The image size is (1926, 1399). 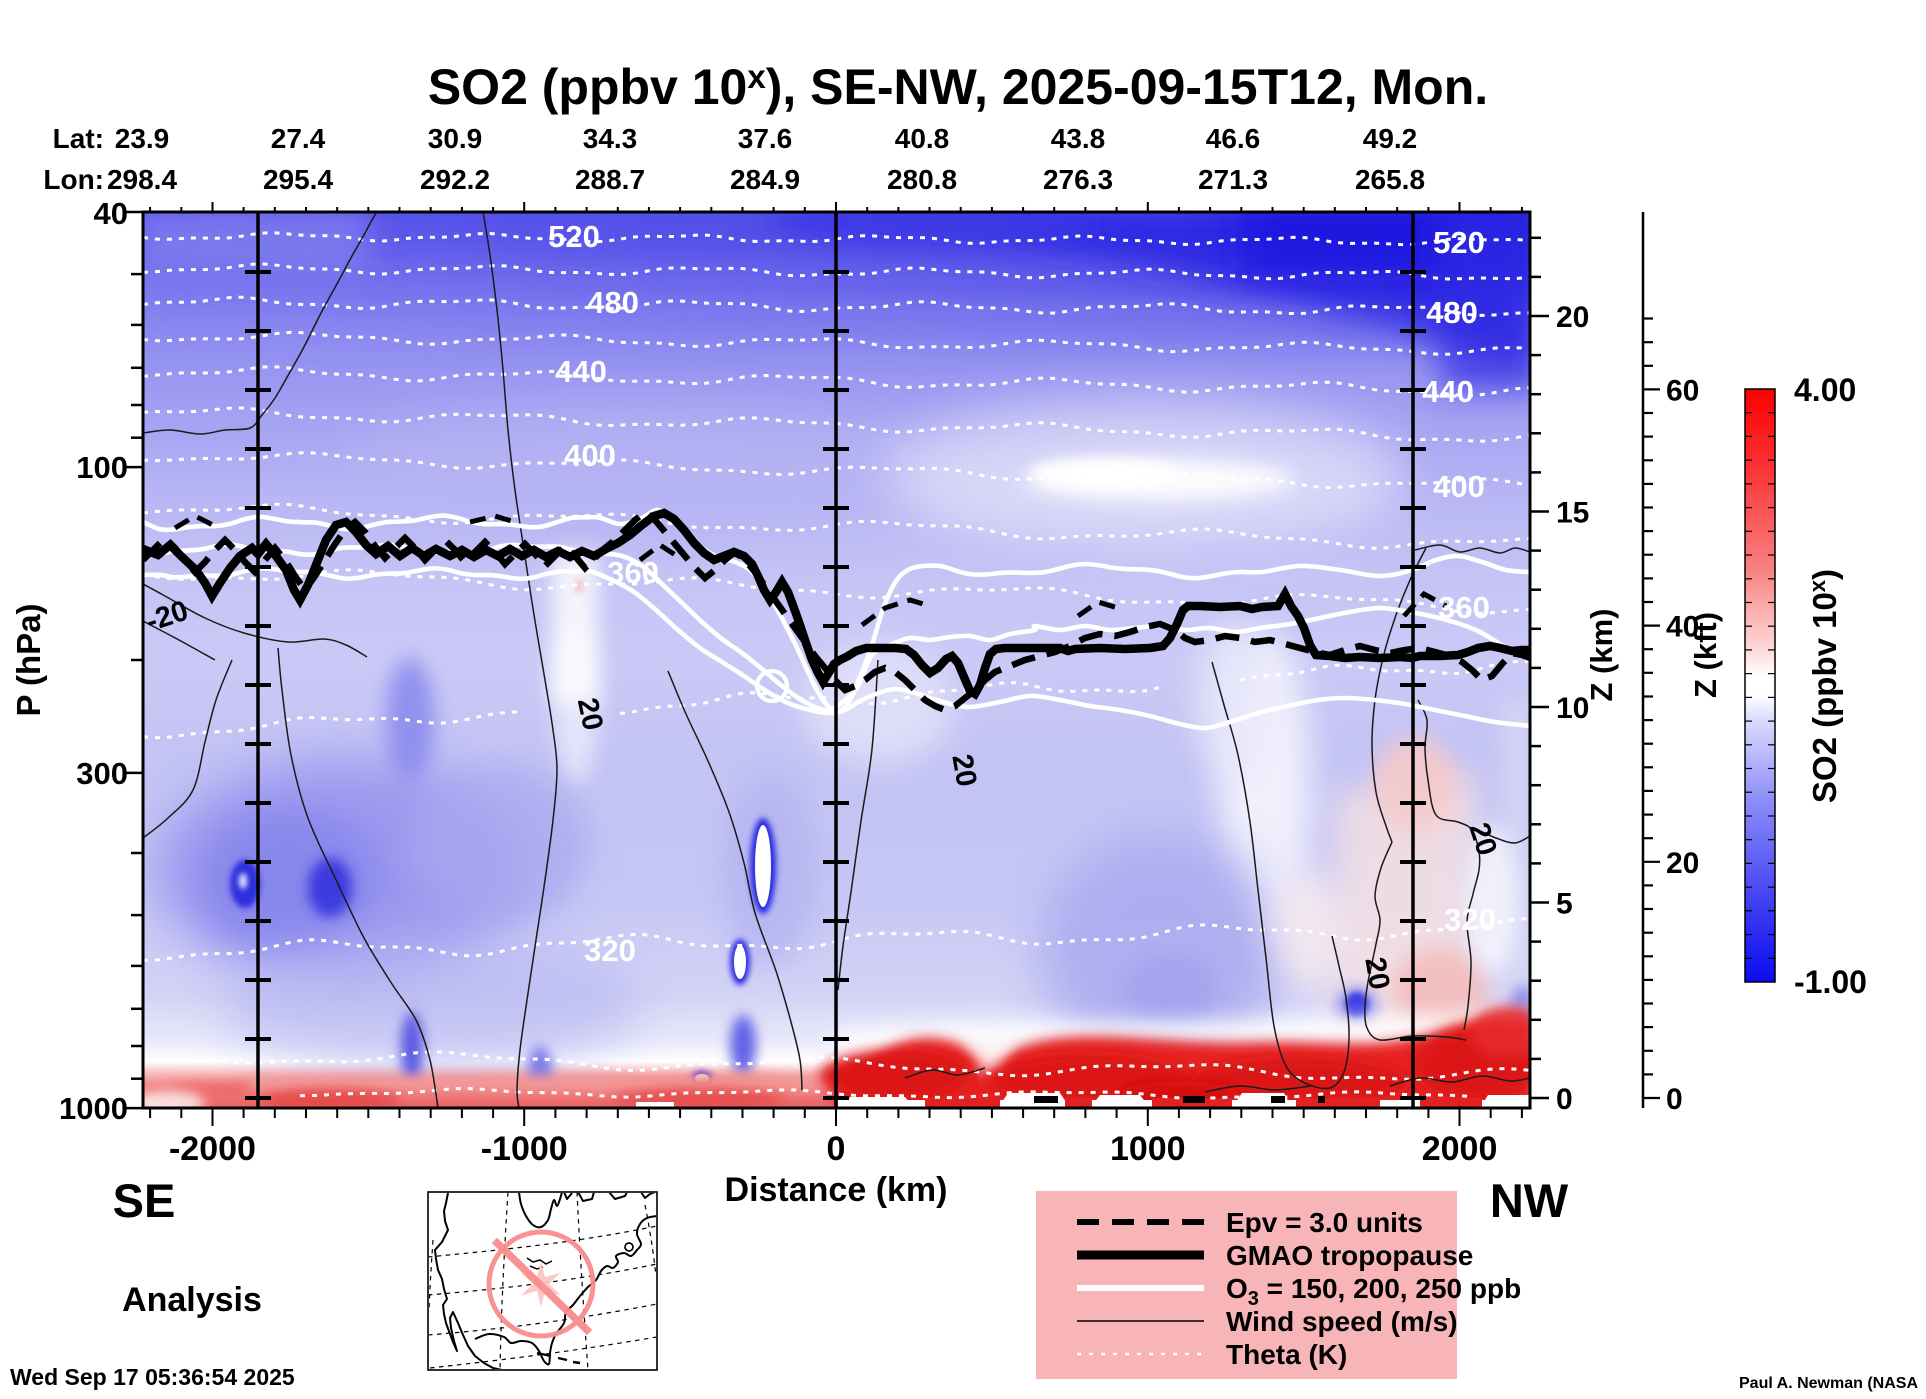 I want to click on svg-text: 60, so click(x=1682, y=390).